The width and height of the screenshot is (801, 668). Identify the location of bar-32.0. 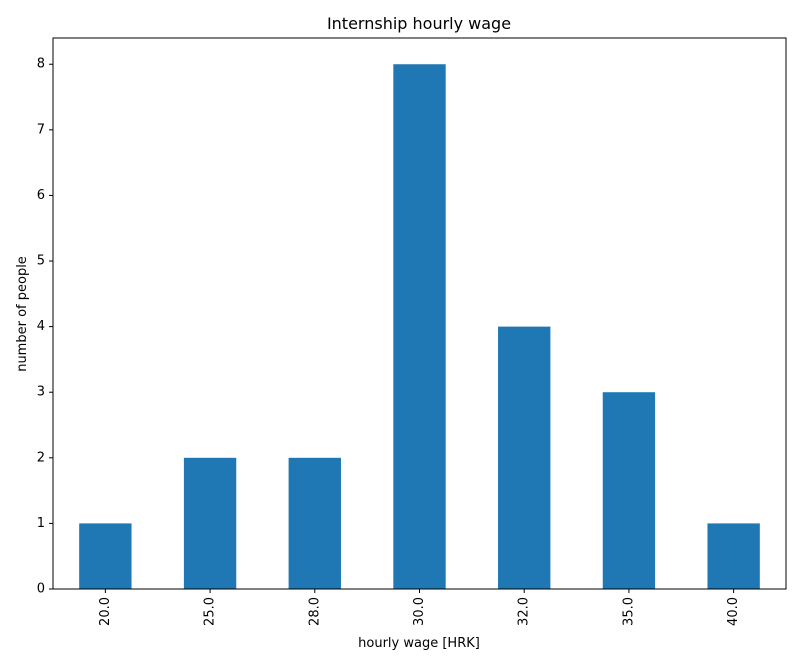
(524, 457).